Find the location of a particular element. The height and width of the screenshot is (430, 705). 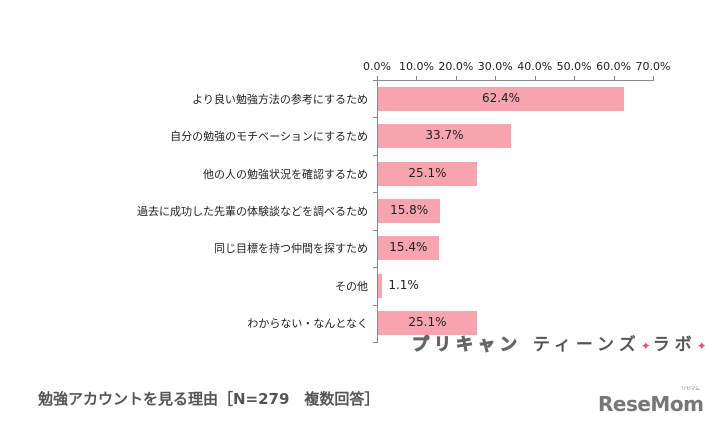

category-label: 同じ目標を持つ仲間を探すため is located at coordinates (291, 249).